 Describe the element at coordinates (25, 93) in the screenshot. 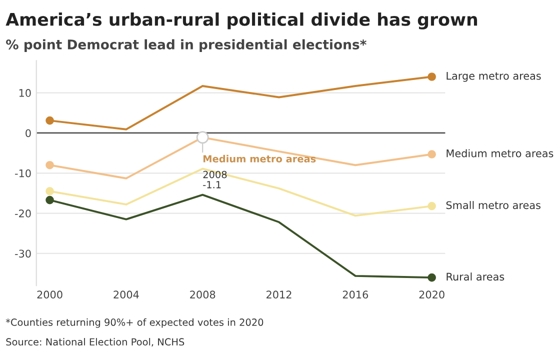

I see `y-tick-label: 10` at that location.